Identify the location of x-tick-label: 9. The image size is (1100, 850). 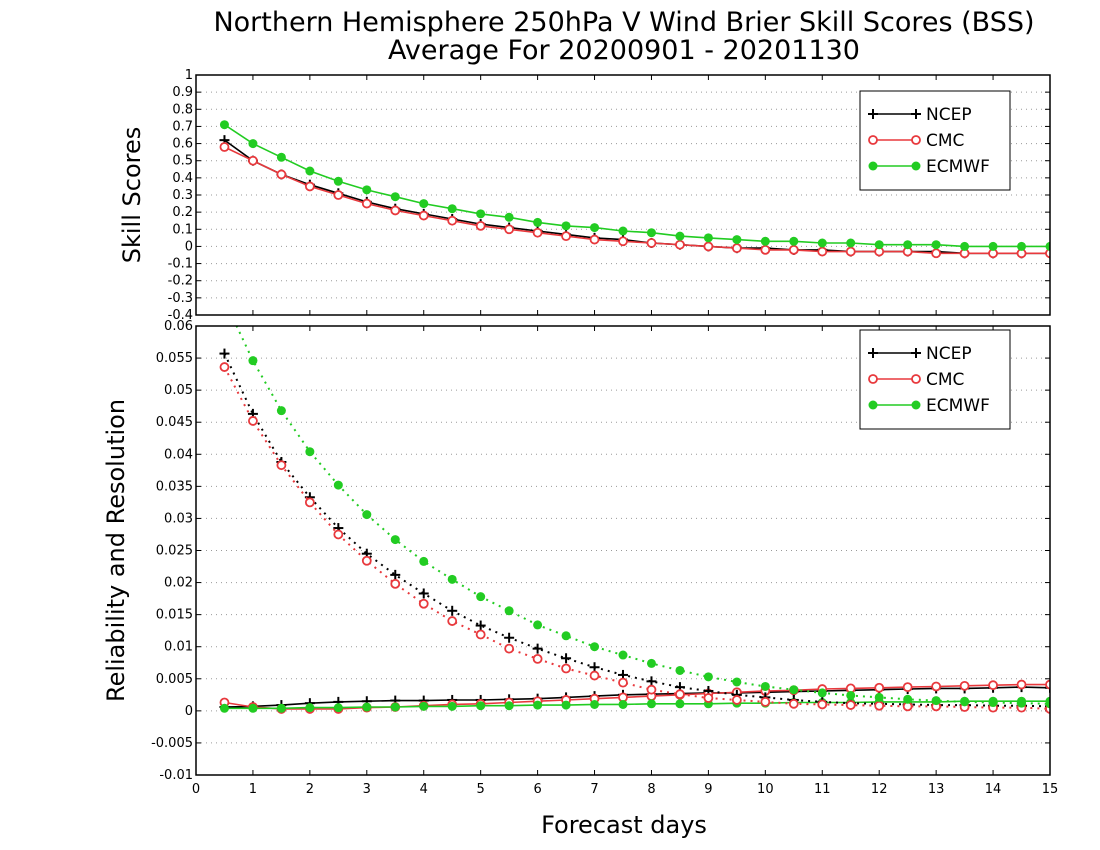
(708, 789).